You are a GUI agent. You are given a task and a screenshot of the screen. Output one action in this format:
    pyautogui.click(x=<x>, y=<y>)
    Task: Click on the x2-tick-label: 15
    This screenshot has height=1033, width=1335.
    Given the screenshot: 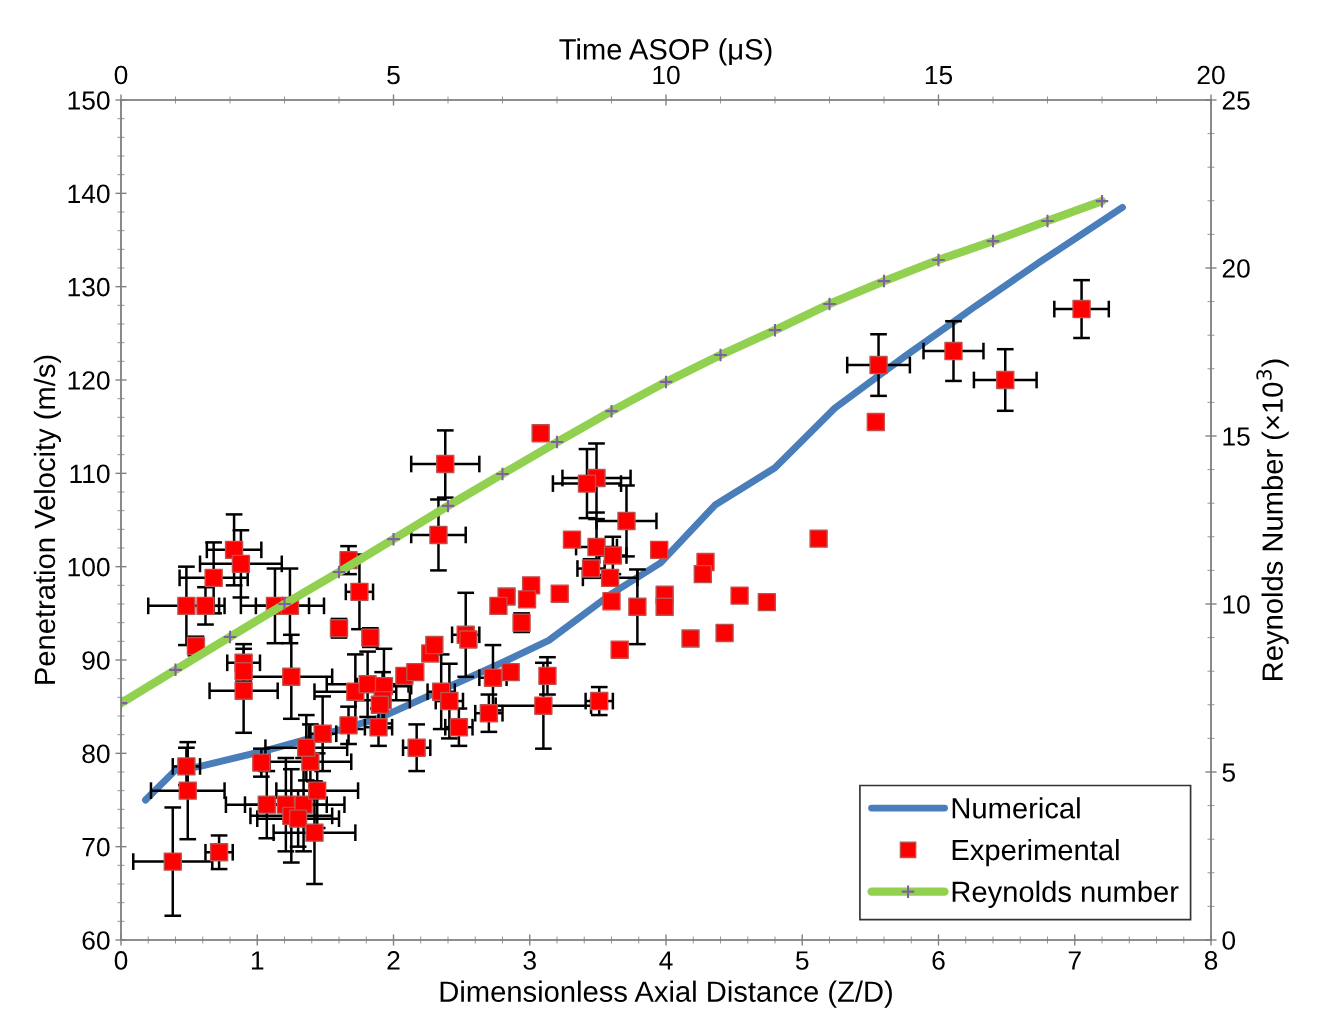 What is the action you would take?
    pyautogui.click(x=939, y=75)
    